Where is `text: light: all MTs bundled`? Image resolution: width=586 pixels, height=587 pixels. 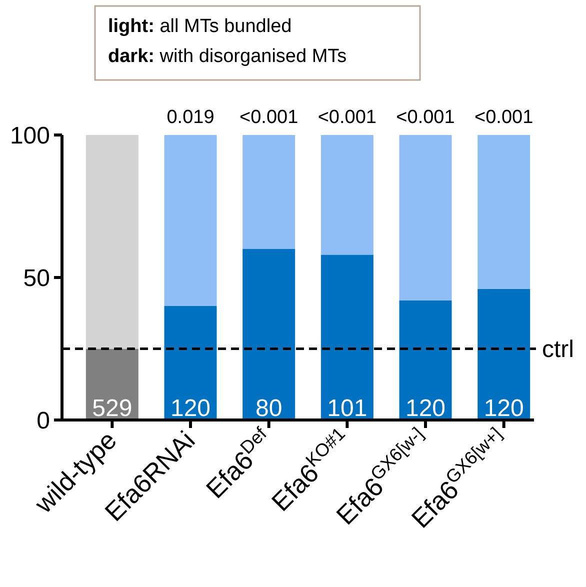
text: light: all MTs bundled is located at coordinates (200, 26).